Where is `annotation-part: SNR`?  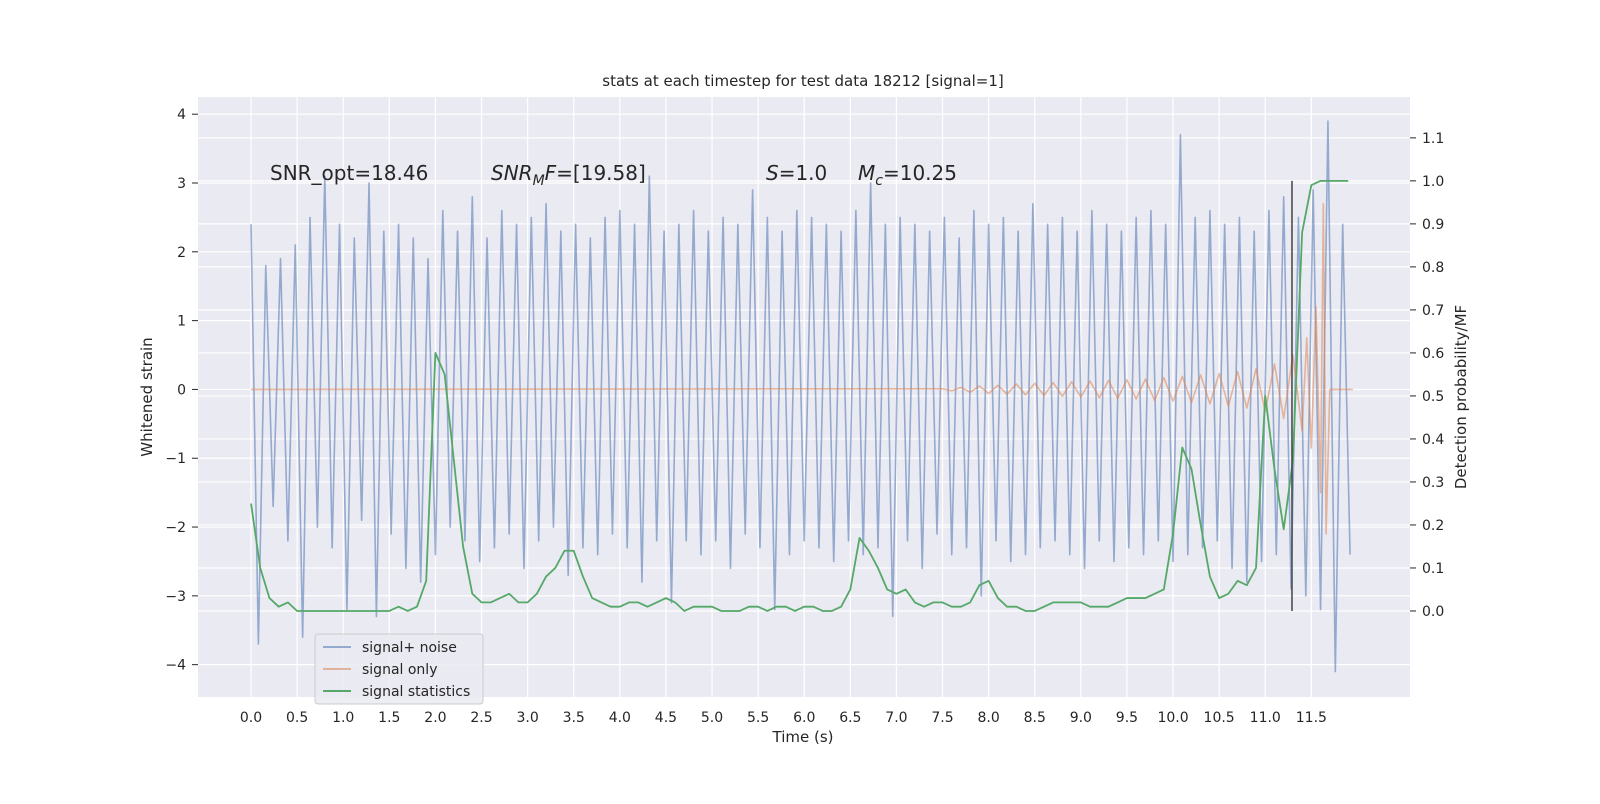 annotation-part: SNR is located at coordinates (512, 173).